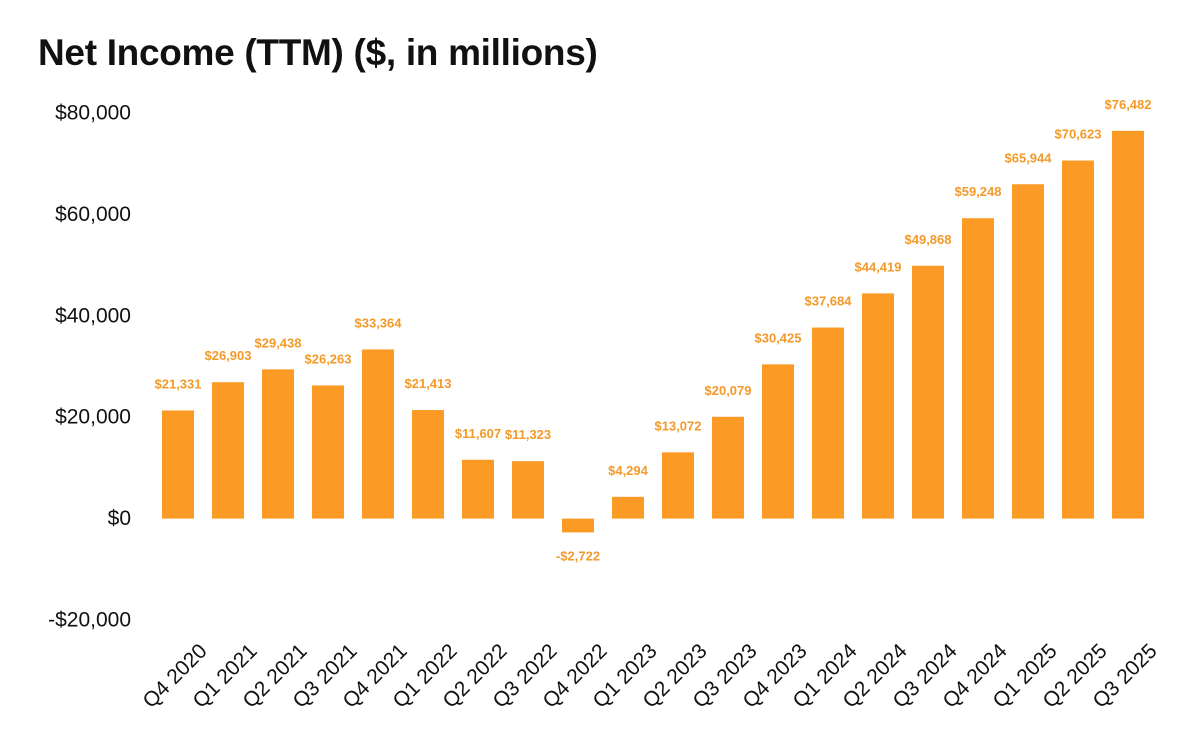 The height and width of the screenshot is (742, 1200). Describe the element at coordinates (89, 620) in the screenshot. I see `y-tick-label: -$20,000` at that location.